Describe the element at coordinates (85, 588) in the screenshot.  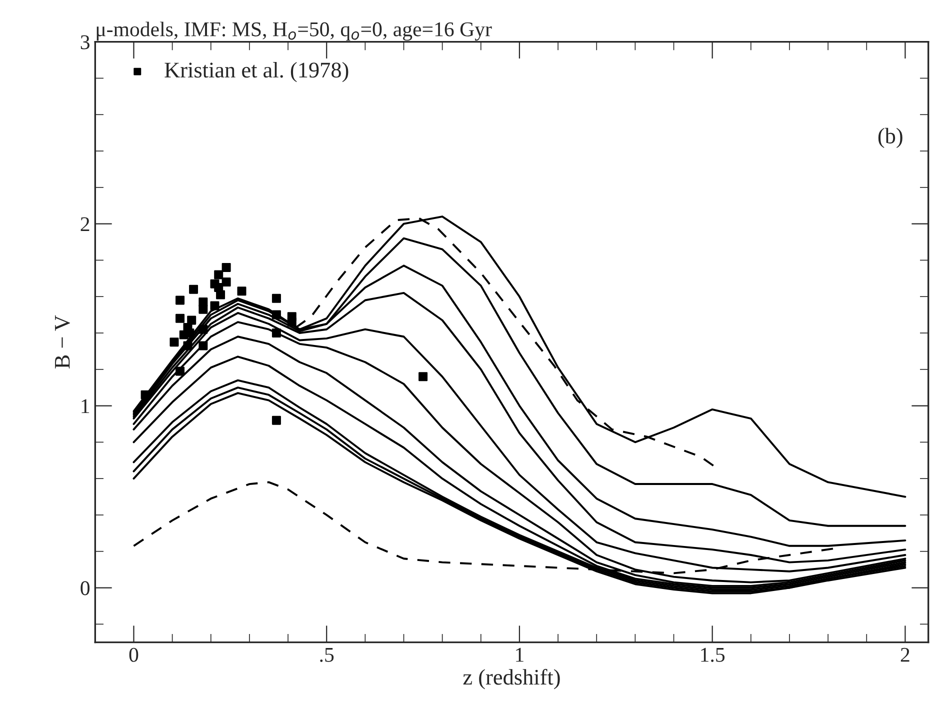
I see `y-tick-label: 0` at that location.